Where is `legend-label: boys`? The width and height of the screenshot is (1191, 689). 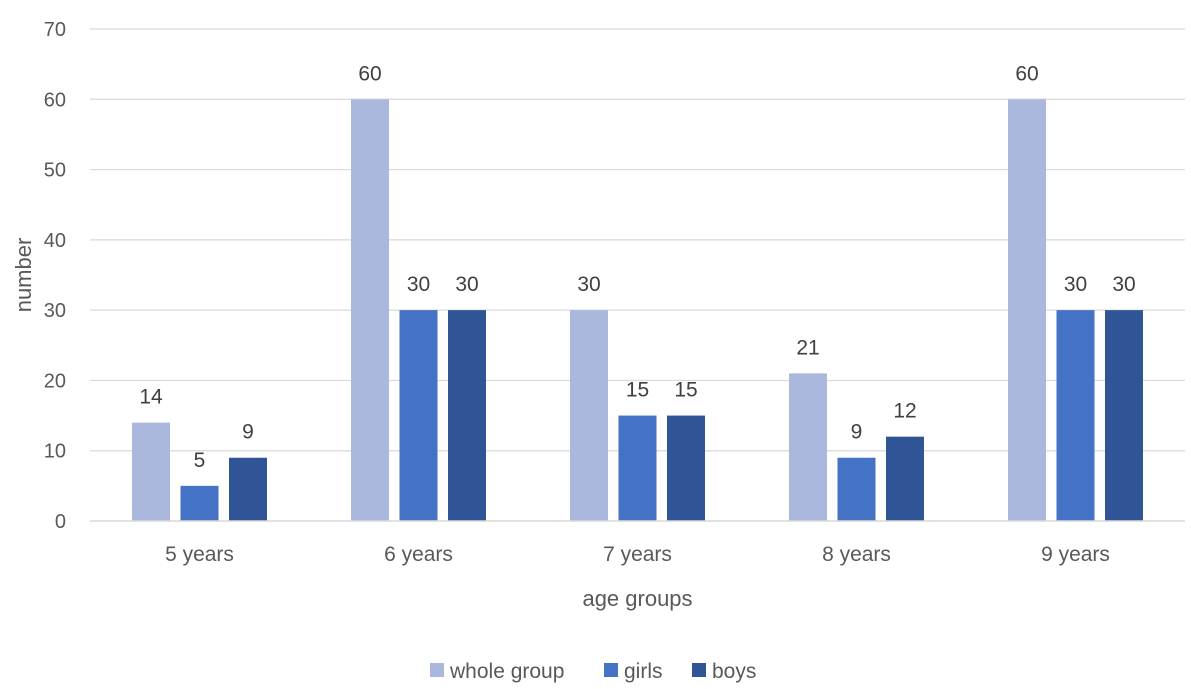
legend-label: boys is located at coordinates (734, 671).